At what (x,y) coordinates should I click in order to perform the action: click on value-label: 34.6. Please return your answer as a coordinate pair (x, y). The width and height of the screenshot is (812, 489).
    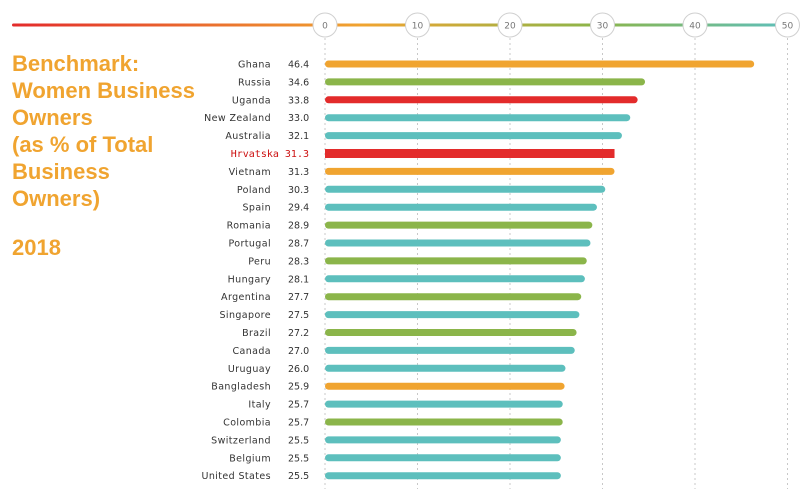
    Looking at the image, I should click on (298, 82).